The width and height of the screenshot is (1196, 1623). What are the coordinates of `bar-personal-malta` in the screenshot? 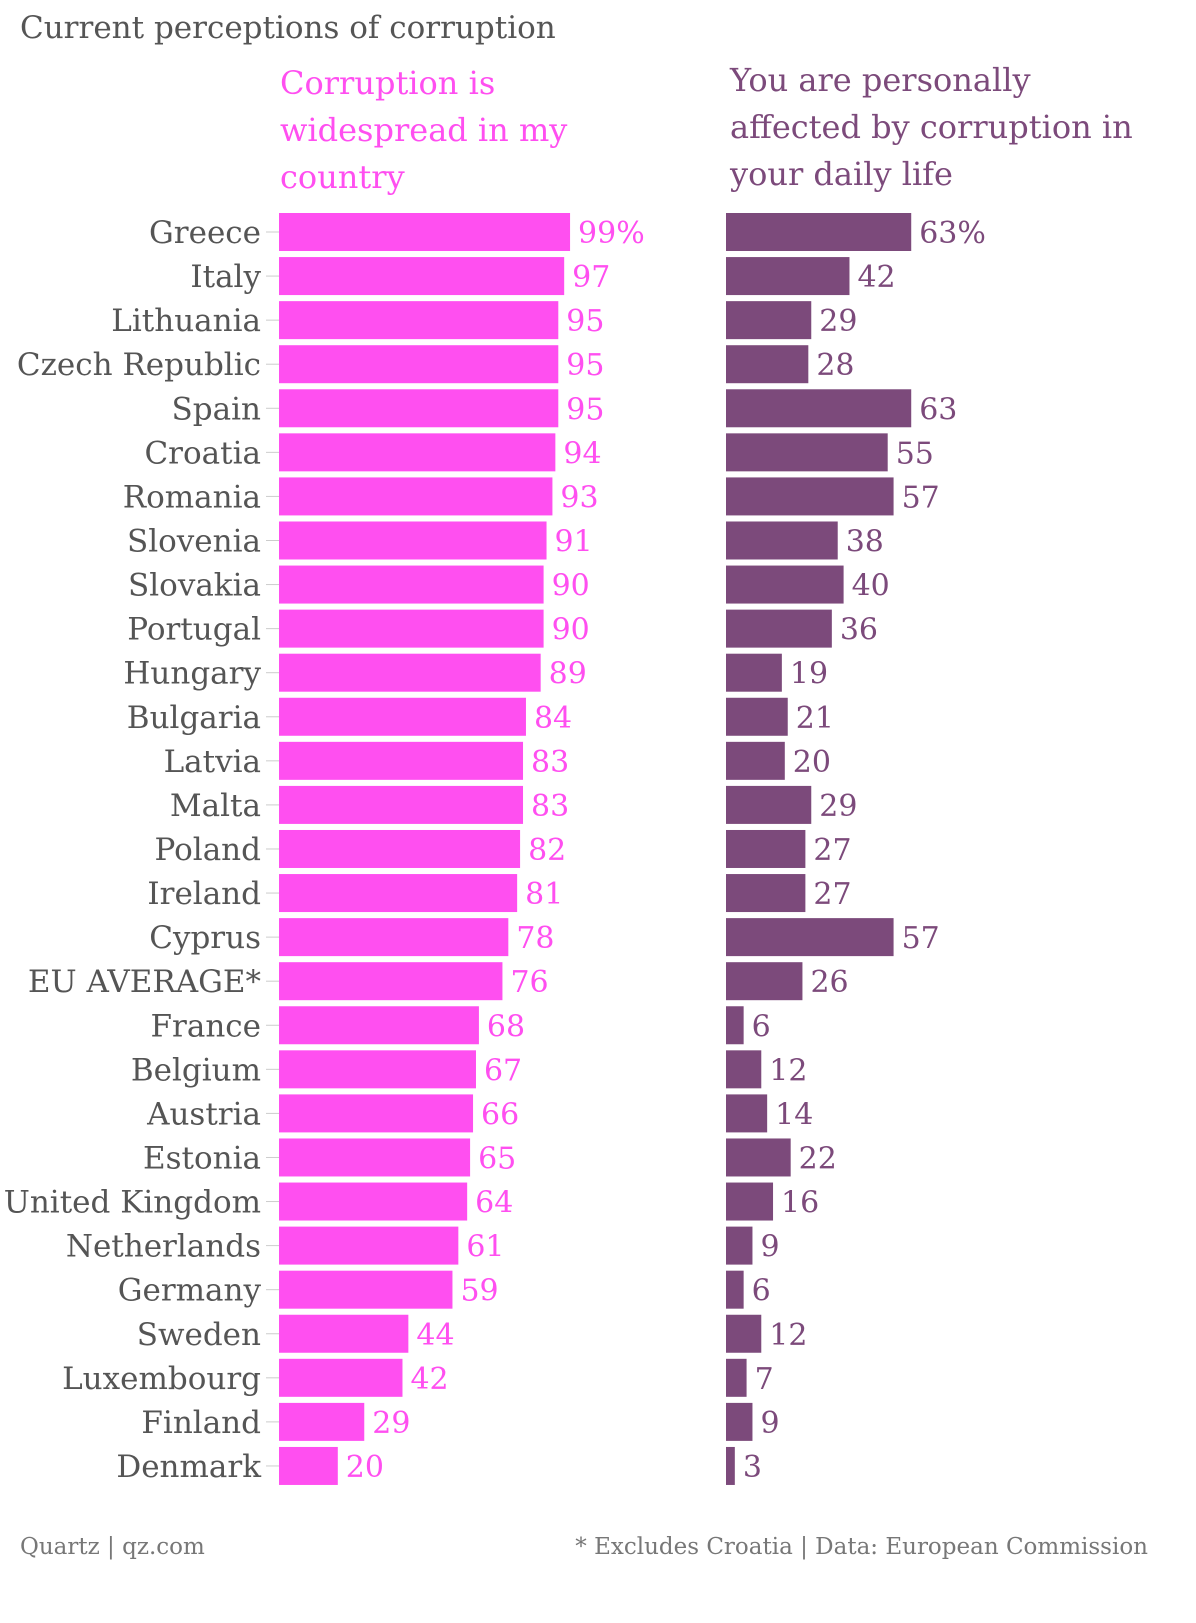 It's located at (769, 804).